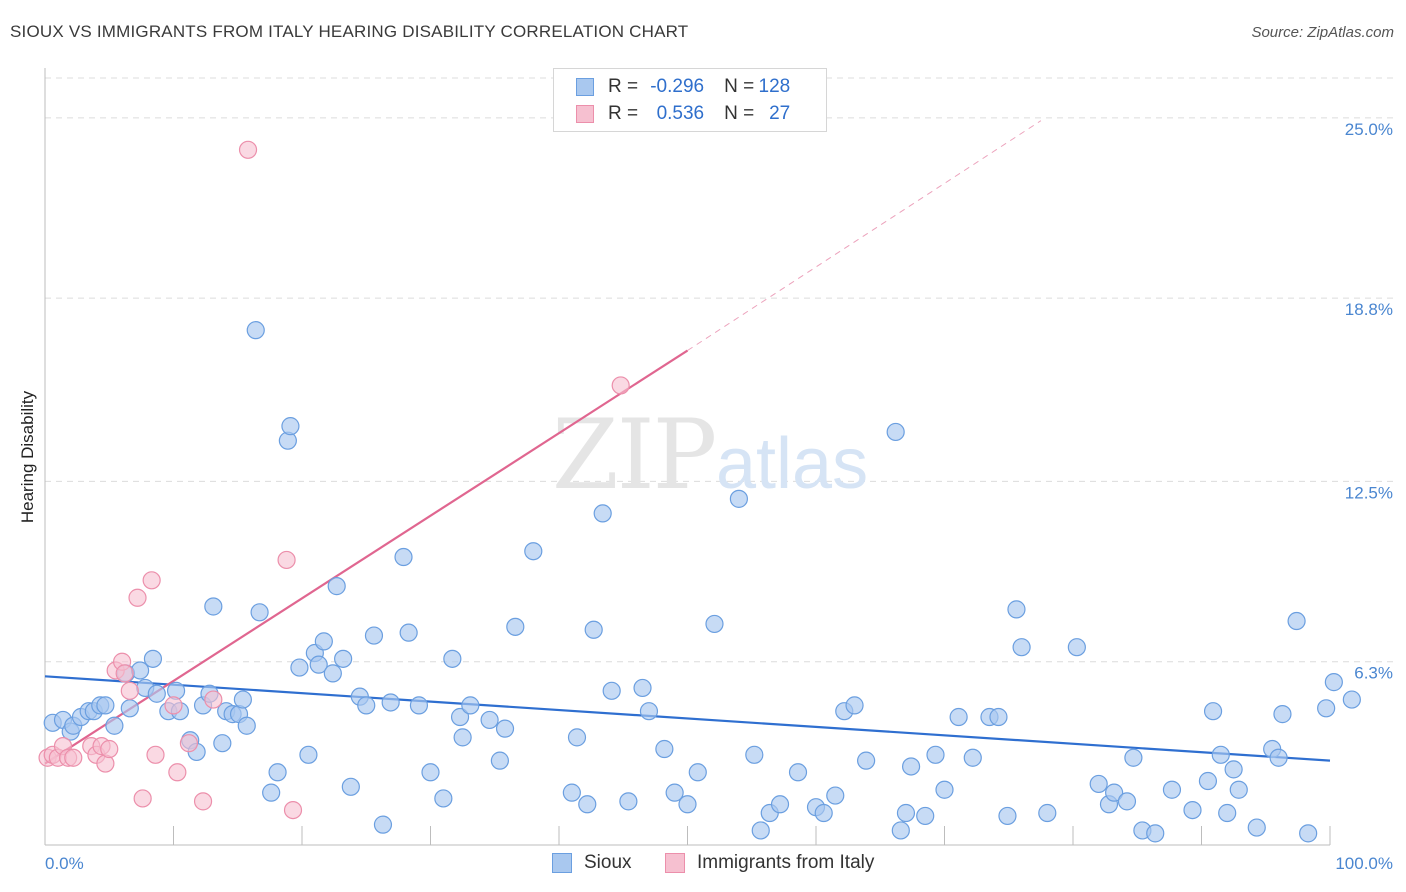 The width and height of the screenshot is (1406, 892). I want to click on legend-n-value: 128, so click(774, 86).